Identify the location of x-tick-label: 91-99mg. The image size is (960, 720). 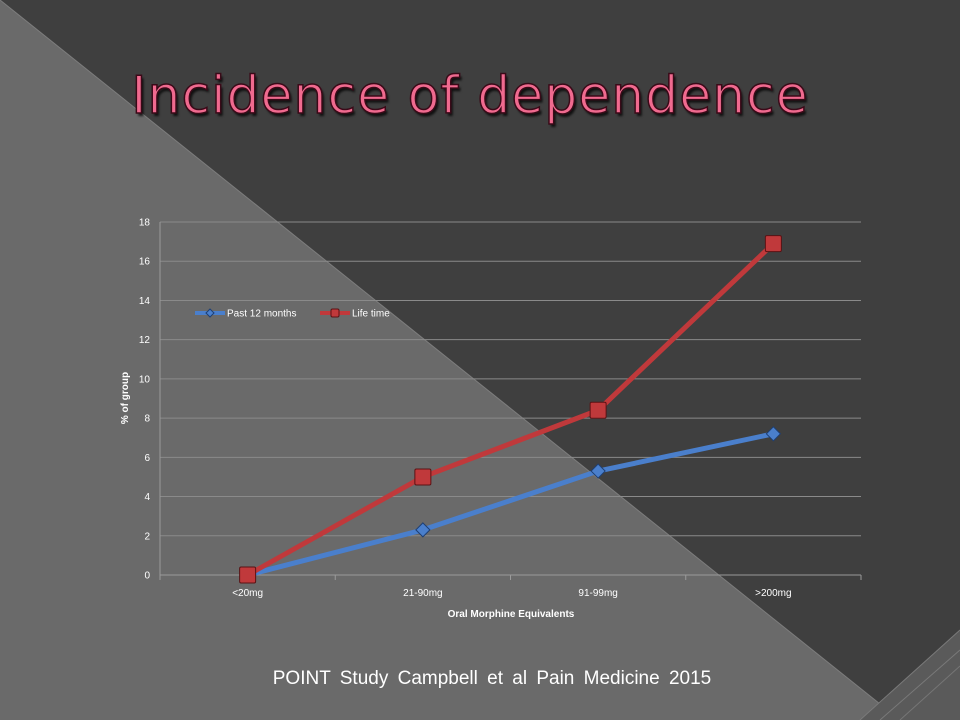
(597, 593).